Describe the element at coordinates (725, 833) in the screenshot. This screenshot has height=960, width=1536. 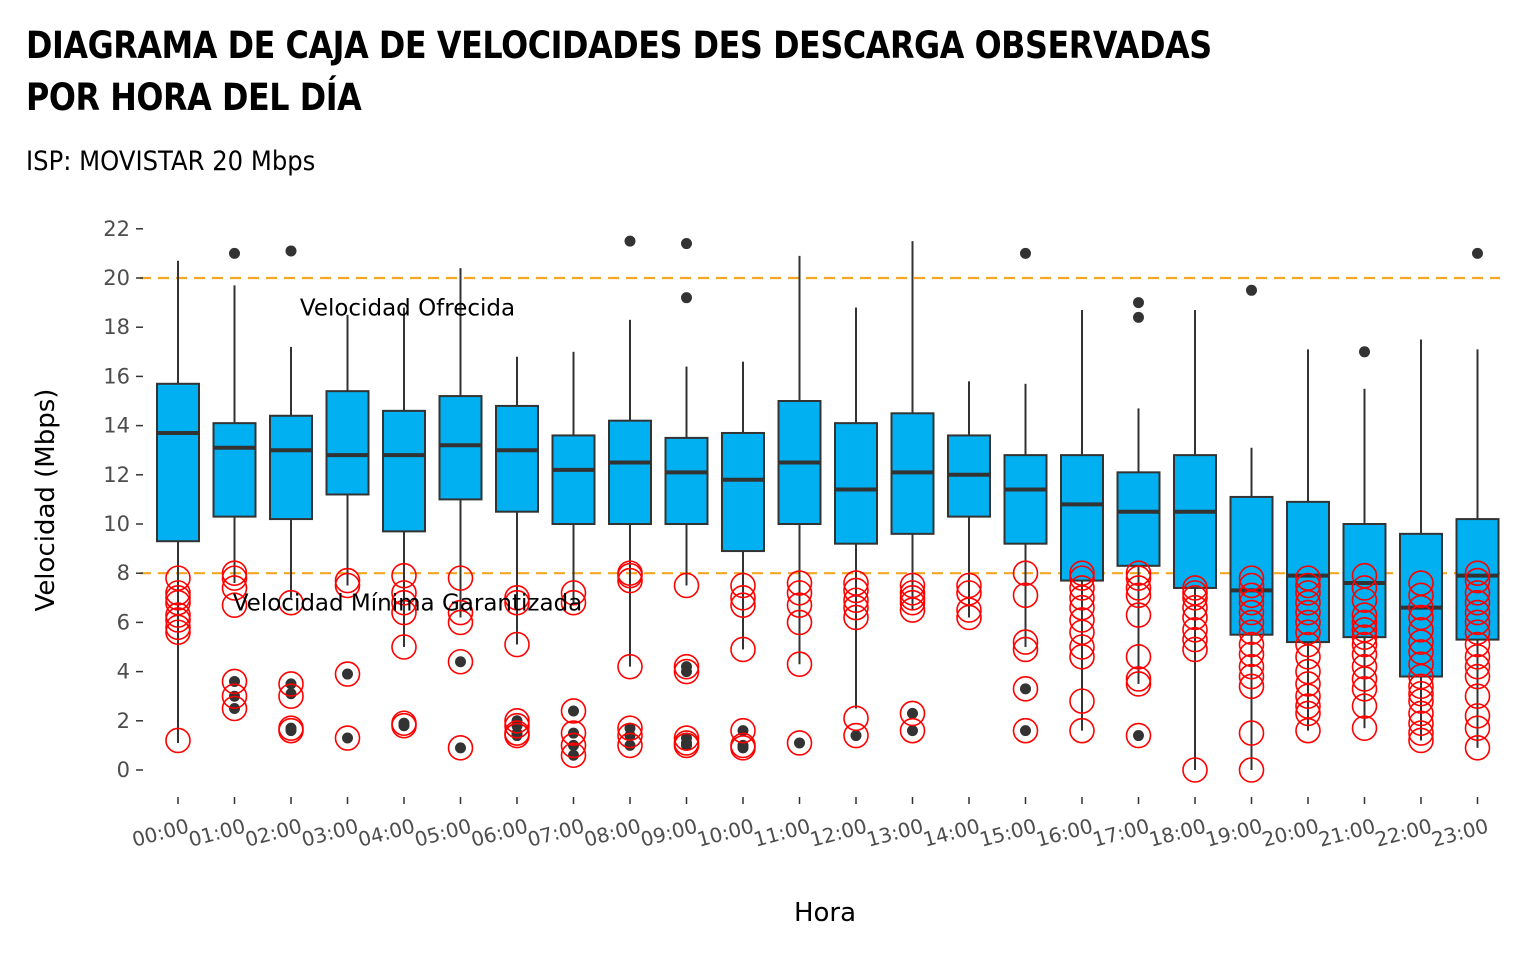
I see `x-tick-label: 10:00` at that location.